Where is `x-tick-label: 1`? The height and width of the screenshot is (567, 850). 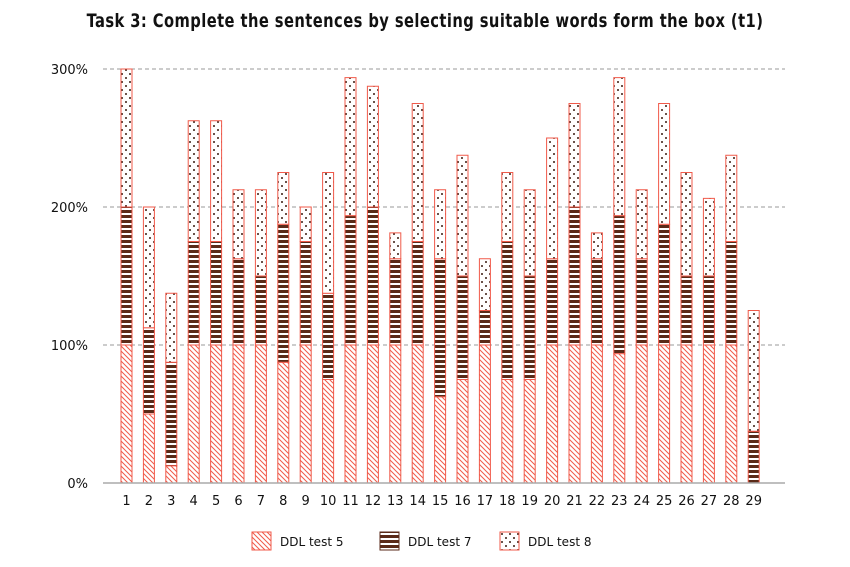 x-tick-label: 1 is located at coordinates (126, 501).